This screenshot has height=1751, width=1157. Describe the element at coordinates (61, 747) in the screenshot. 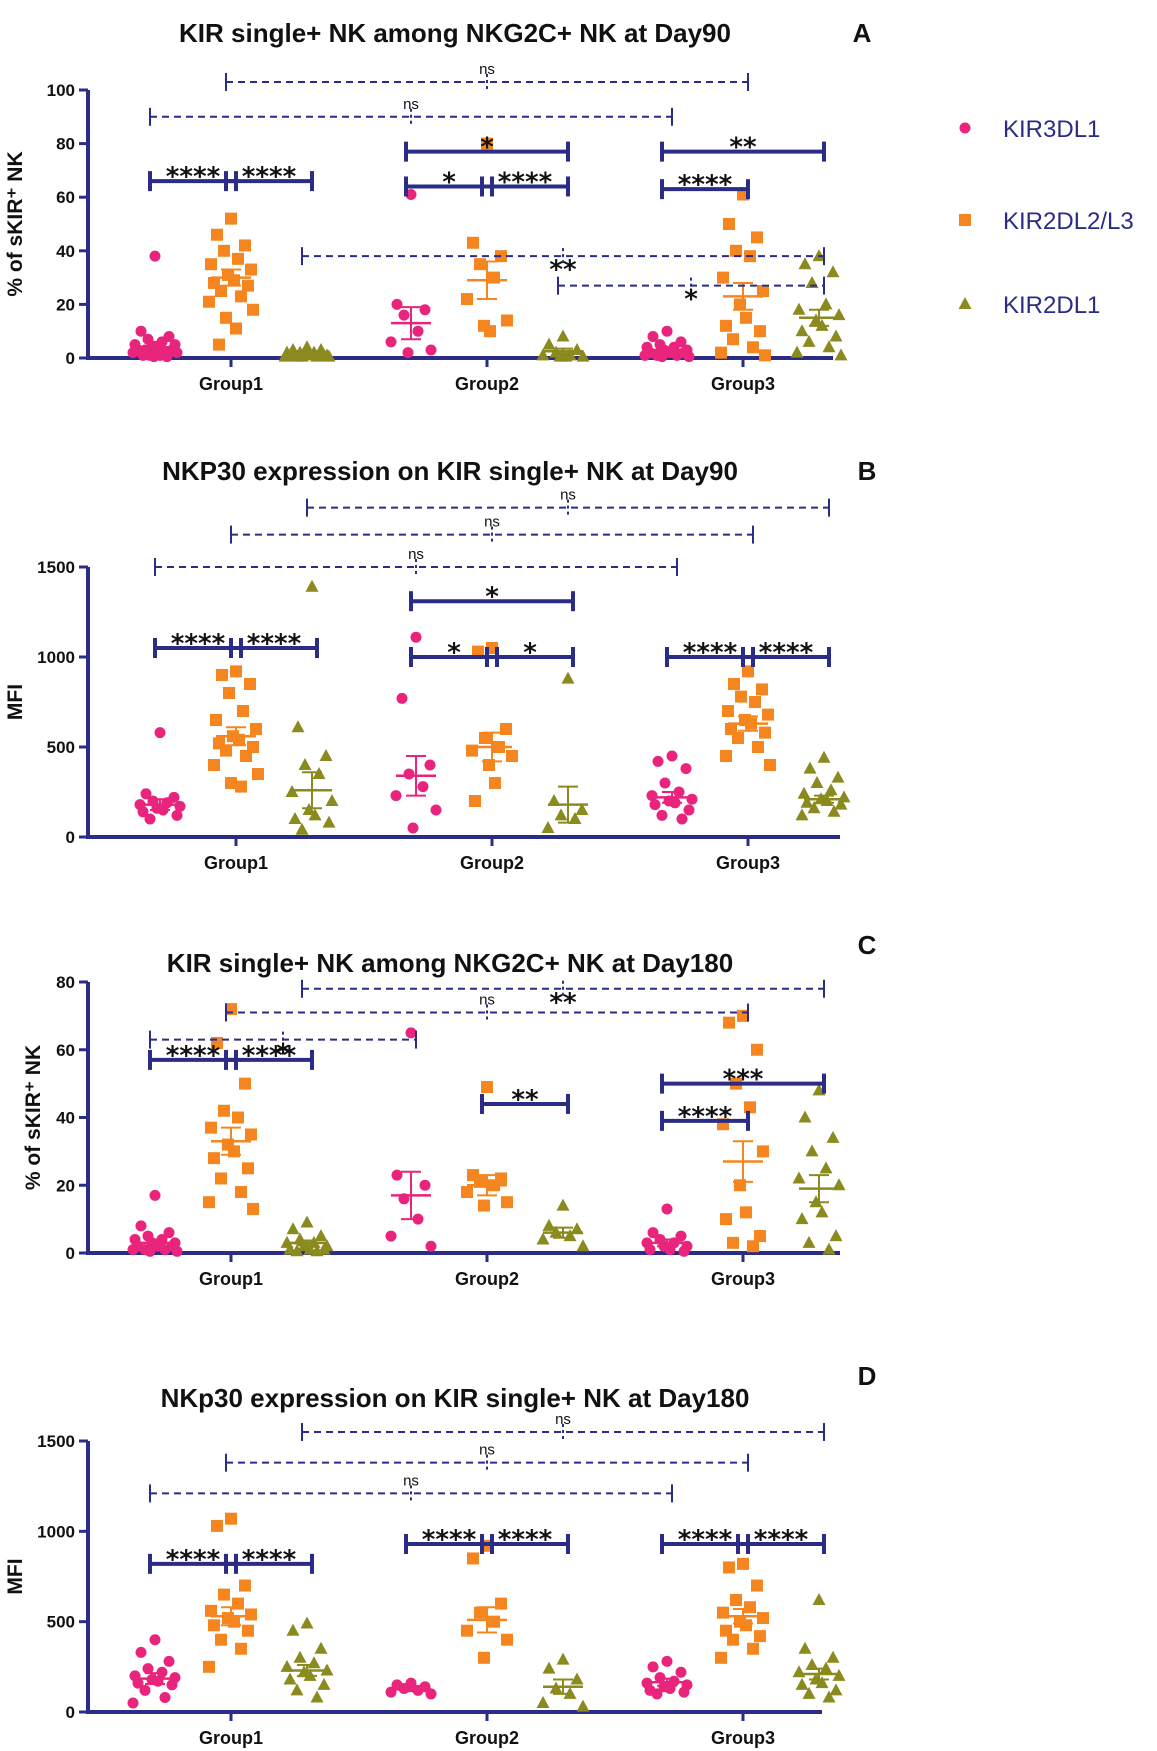

I see `y-tick-label: 500` at that location.